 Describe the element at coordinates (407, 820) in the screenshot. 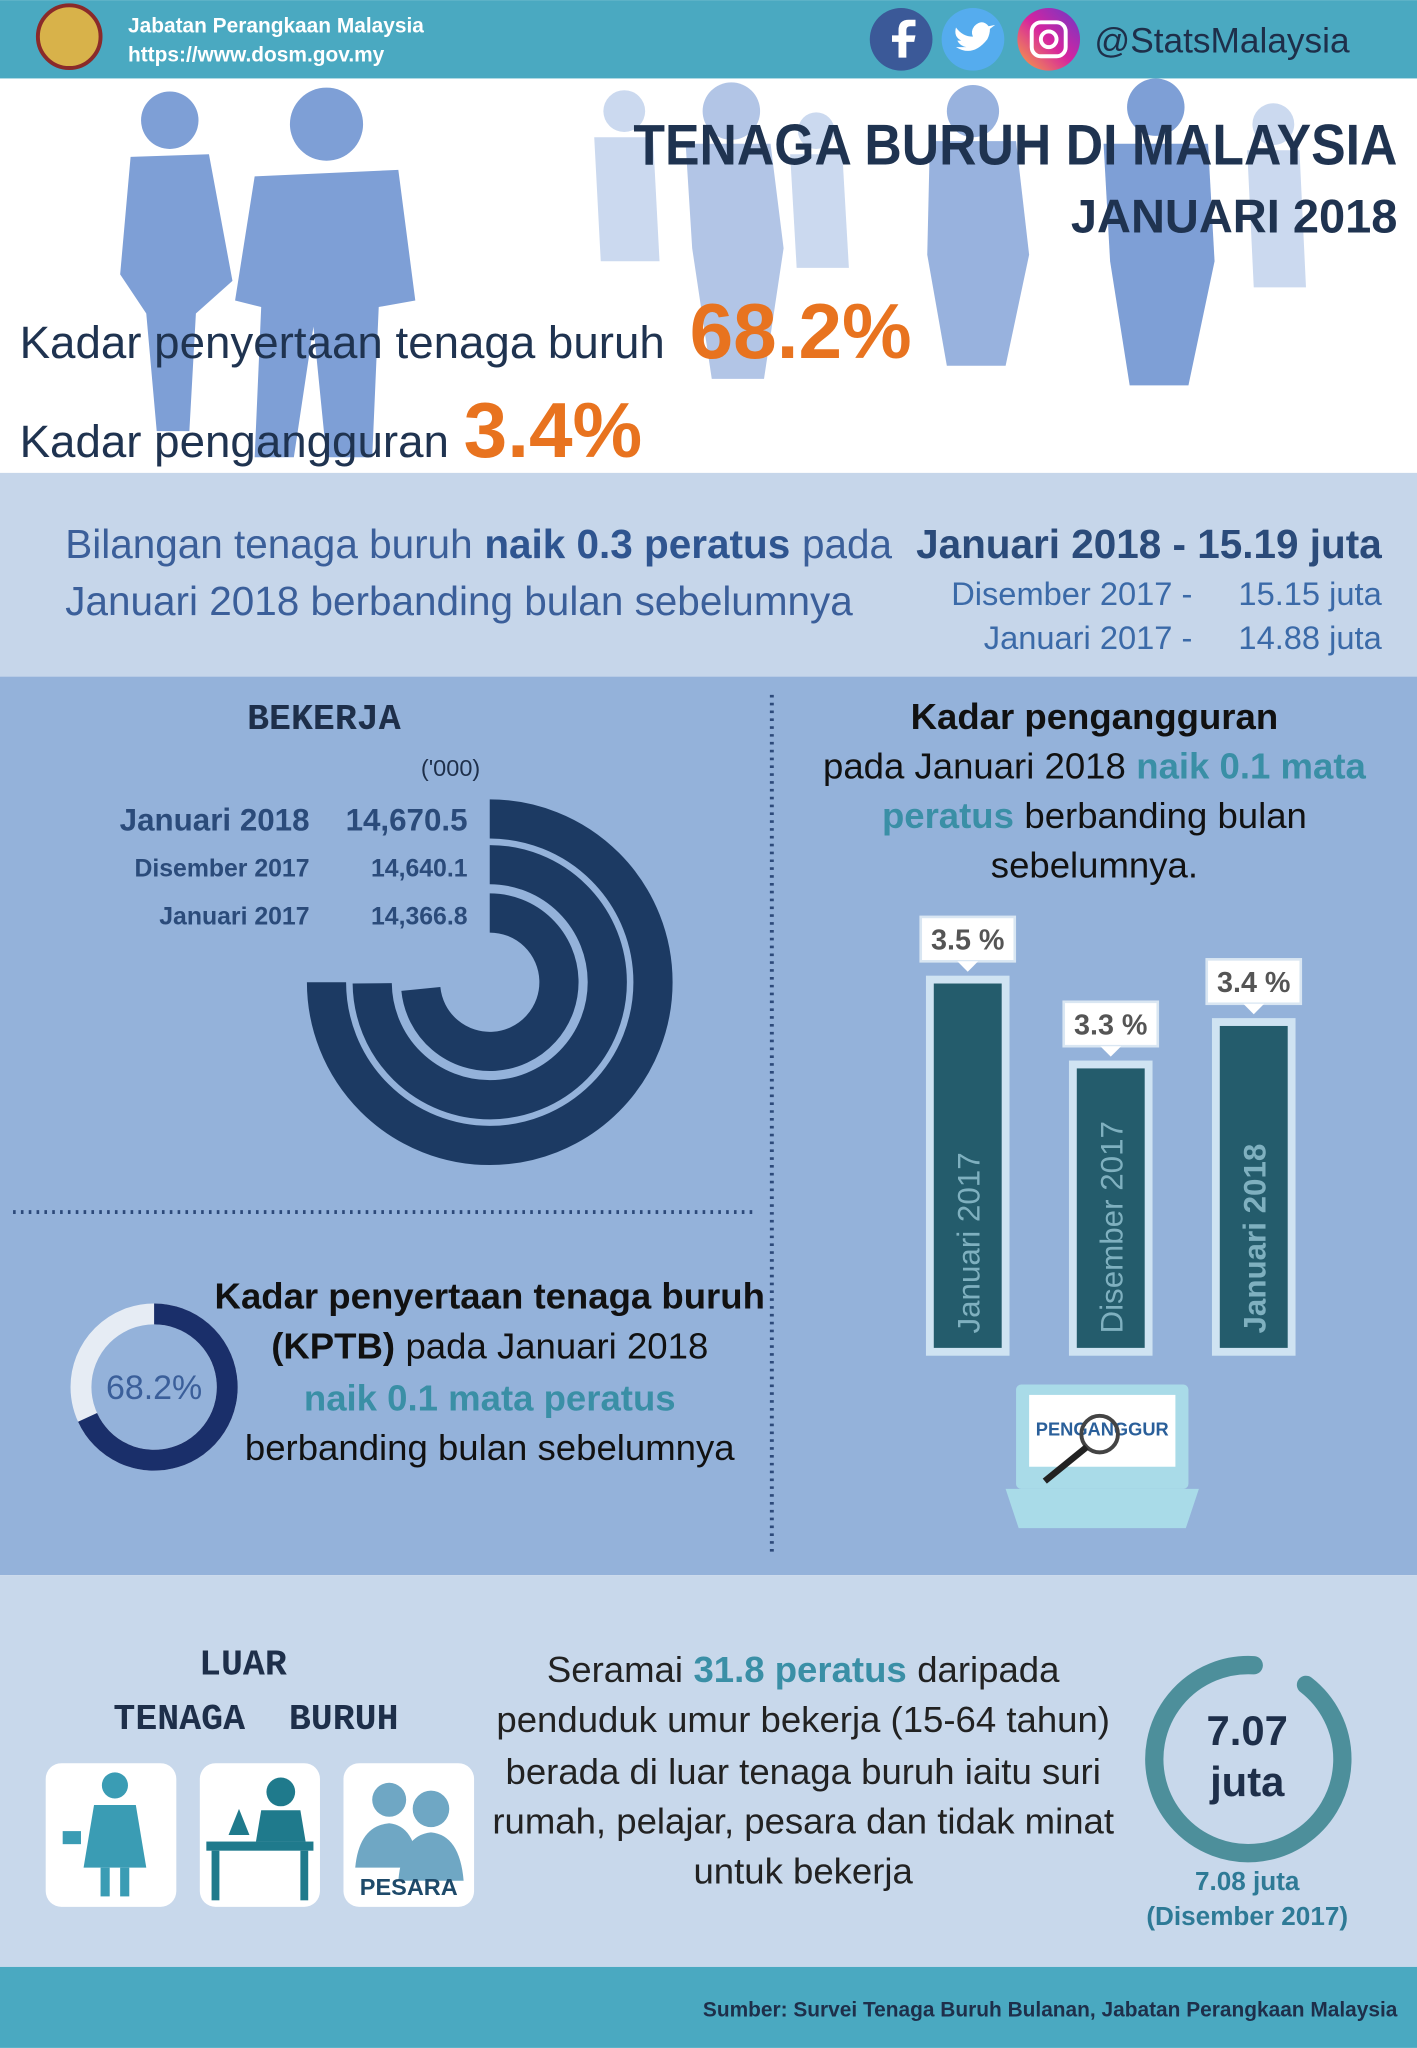

I see `row-value: 14,670.5` at that location.